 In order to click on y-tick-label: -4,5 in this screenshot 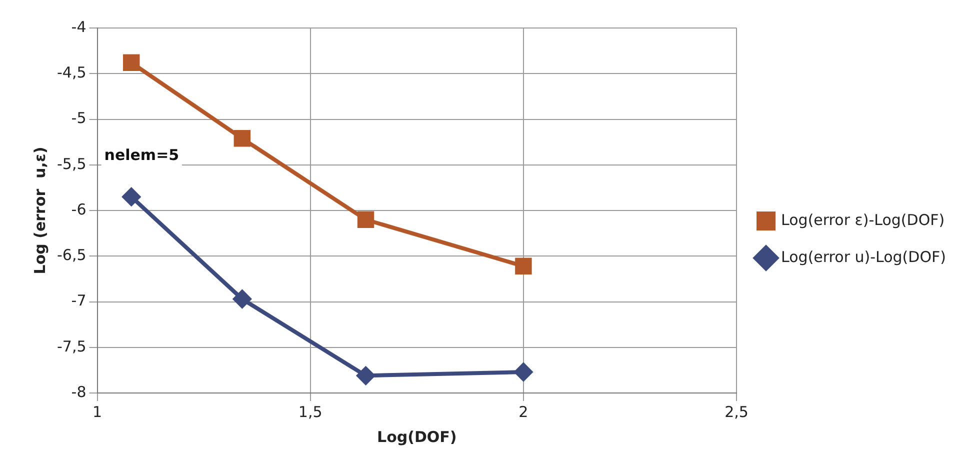, I will do `click(71, 73)`.